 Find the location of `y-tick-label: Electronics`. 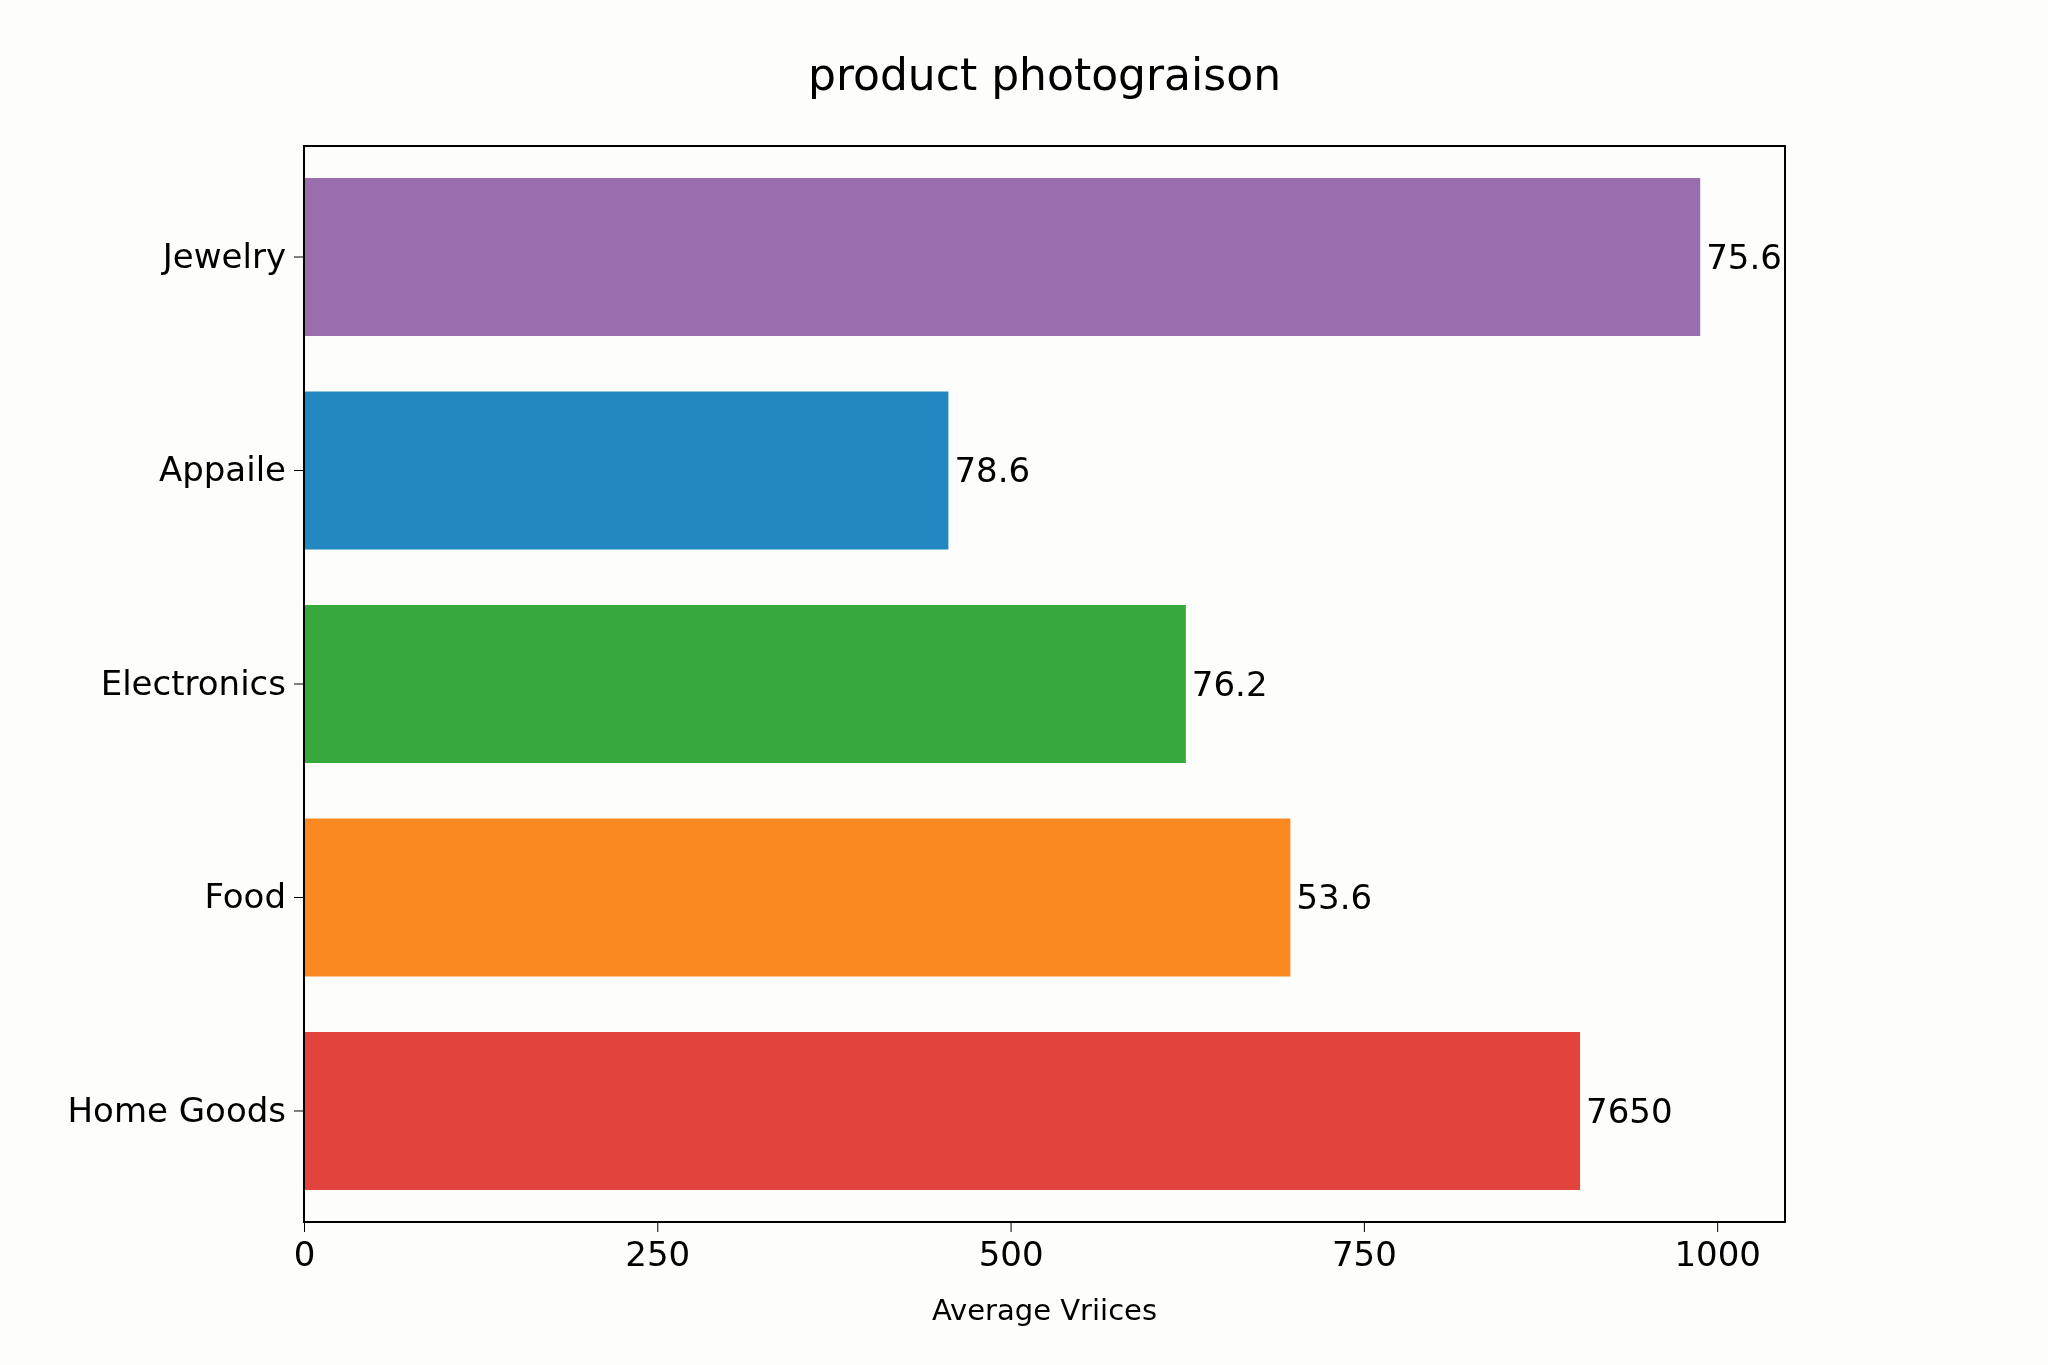

y-tick-label: Electronics is located at coordinates (193, 682).